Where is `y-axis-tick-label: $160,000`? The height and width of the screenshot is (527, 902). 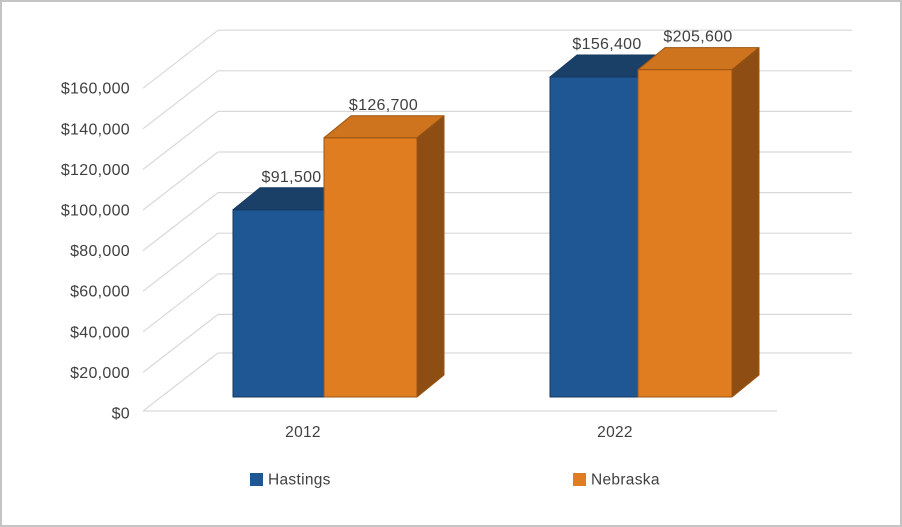 y-axis-tick-label: $160,000 is located at coordinates (95, 89).